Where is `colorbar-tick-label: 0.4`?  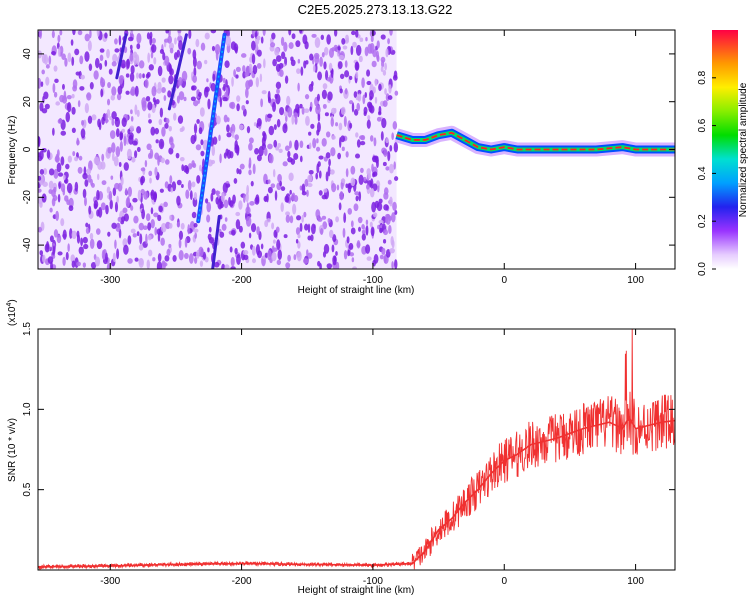
colorbar-tick-label: 0.4 is located at coordinates (702, 173).